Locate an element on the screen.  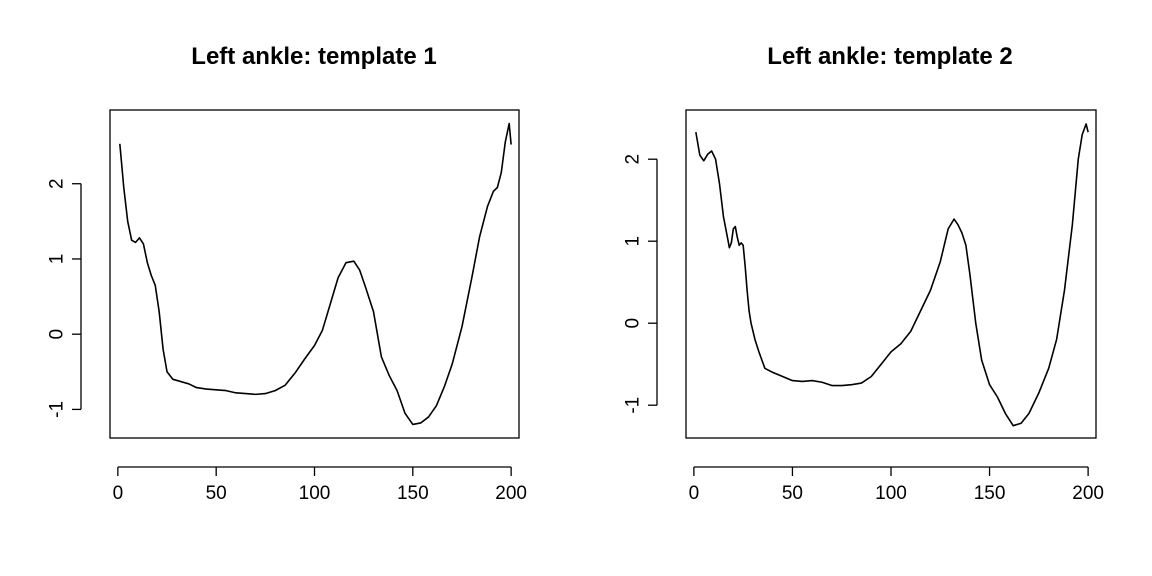
x-axis-1: 0 50 100 150 200 is located at coordinates (320, 485).